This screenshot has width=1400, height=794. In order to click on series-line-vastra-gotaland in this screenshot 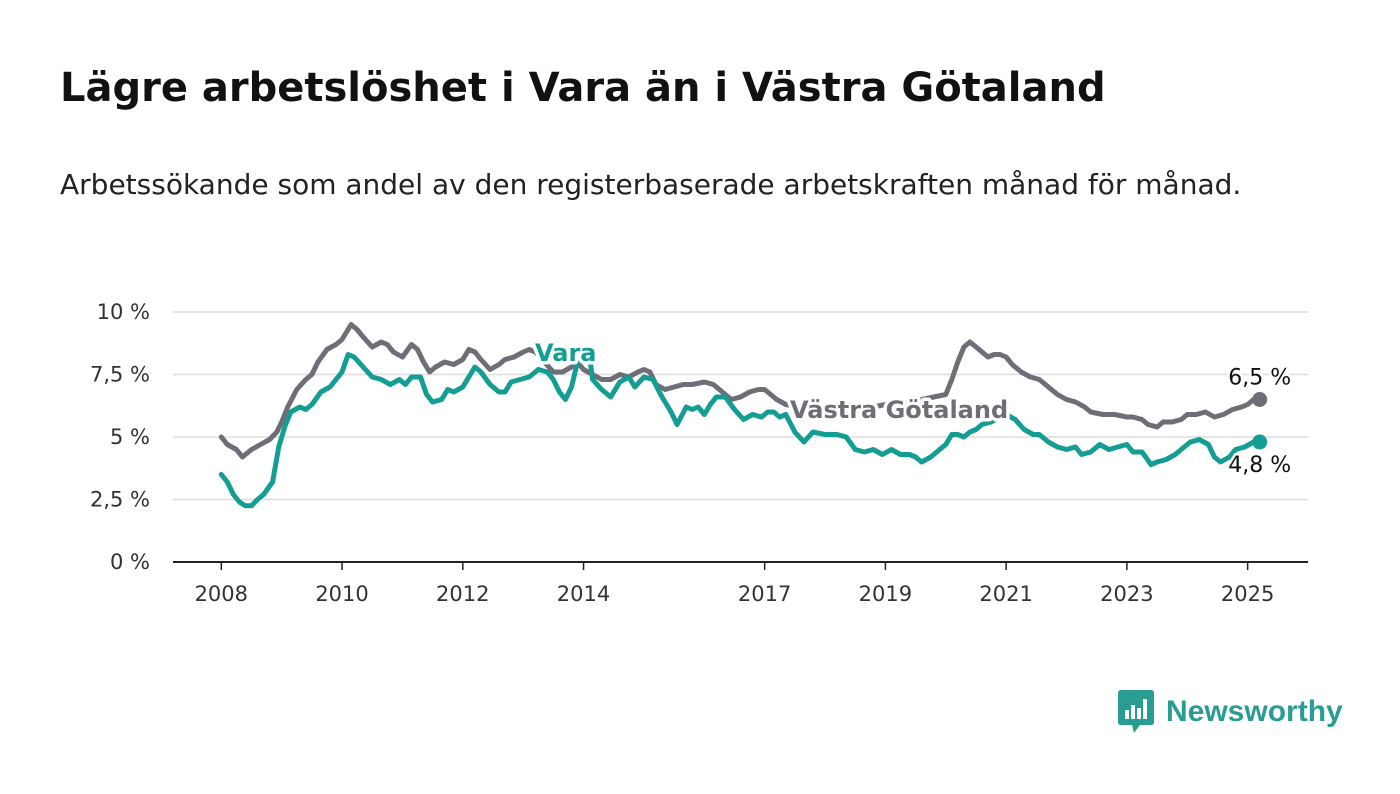, I will do `click(740, 391)`.